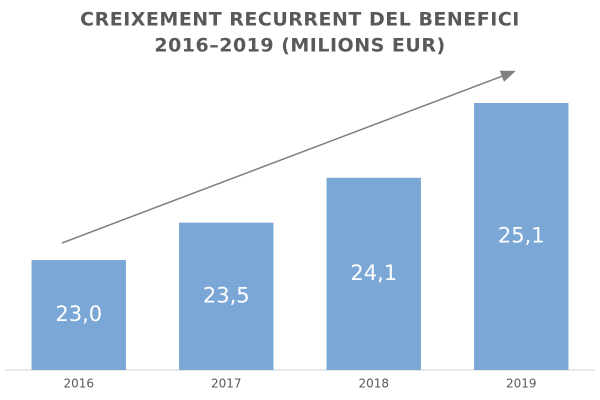  I want to click on chart-subtitle: 2016–2019 (MILIONS EUR), so click(299, 46).